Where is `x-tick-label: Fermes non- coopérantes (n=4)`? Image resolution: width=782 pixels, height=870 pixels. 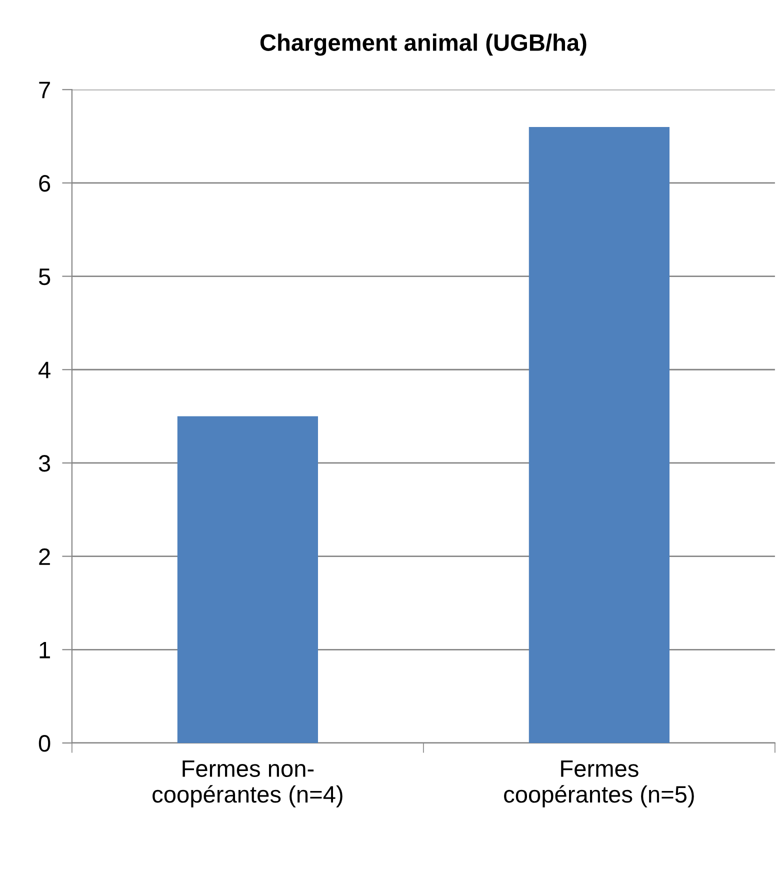 x-tick-label: Fermes non- coopérantes (n=4) is located at coordinates (247, 784).